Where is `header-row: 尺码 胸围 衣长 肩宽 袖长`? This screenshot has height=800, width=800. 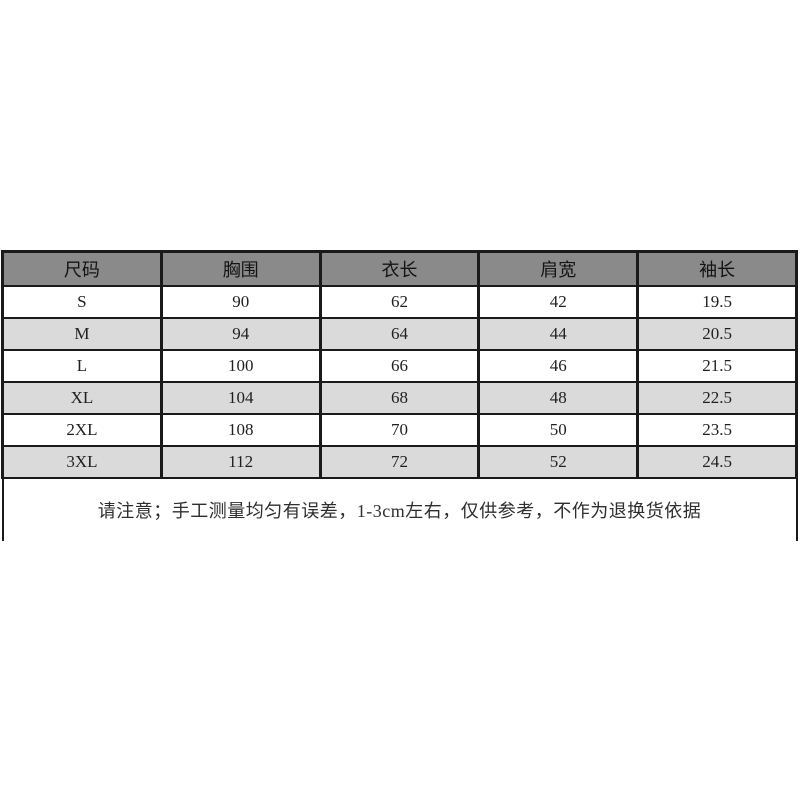
header-row: 尺码 胸围 衣长 肩宽 袖长 is located at coordinates (399, 268).